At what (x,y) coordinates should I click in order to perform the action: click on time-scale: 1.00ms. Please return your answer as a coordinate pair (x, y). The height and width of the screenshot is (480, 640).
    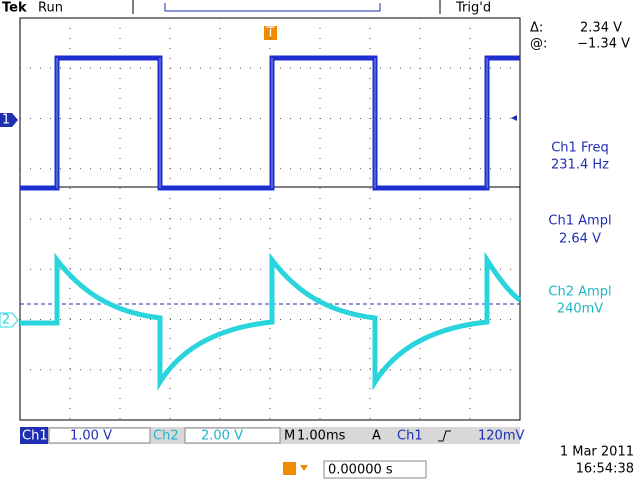
    Looking at the image, I should click on (321, 436).